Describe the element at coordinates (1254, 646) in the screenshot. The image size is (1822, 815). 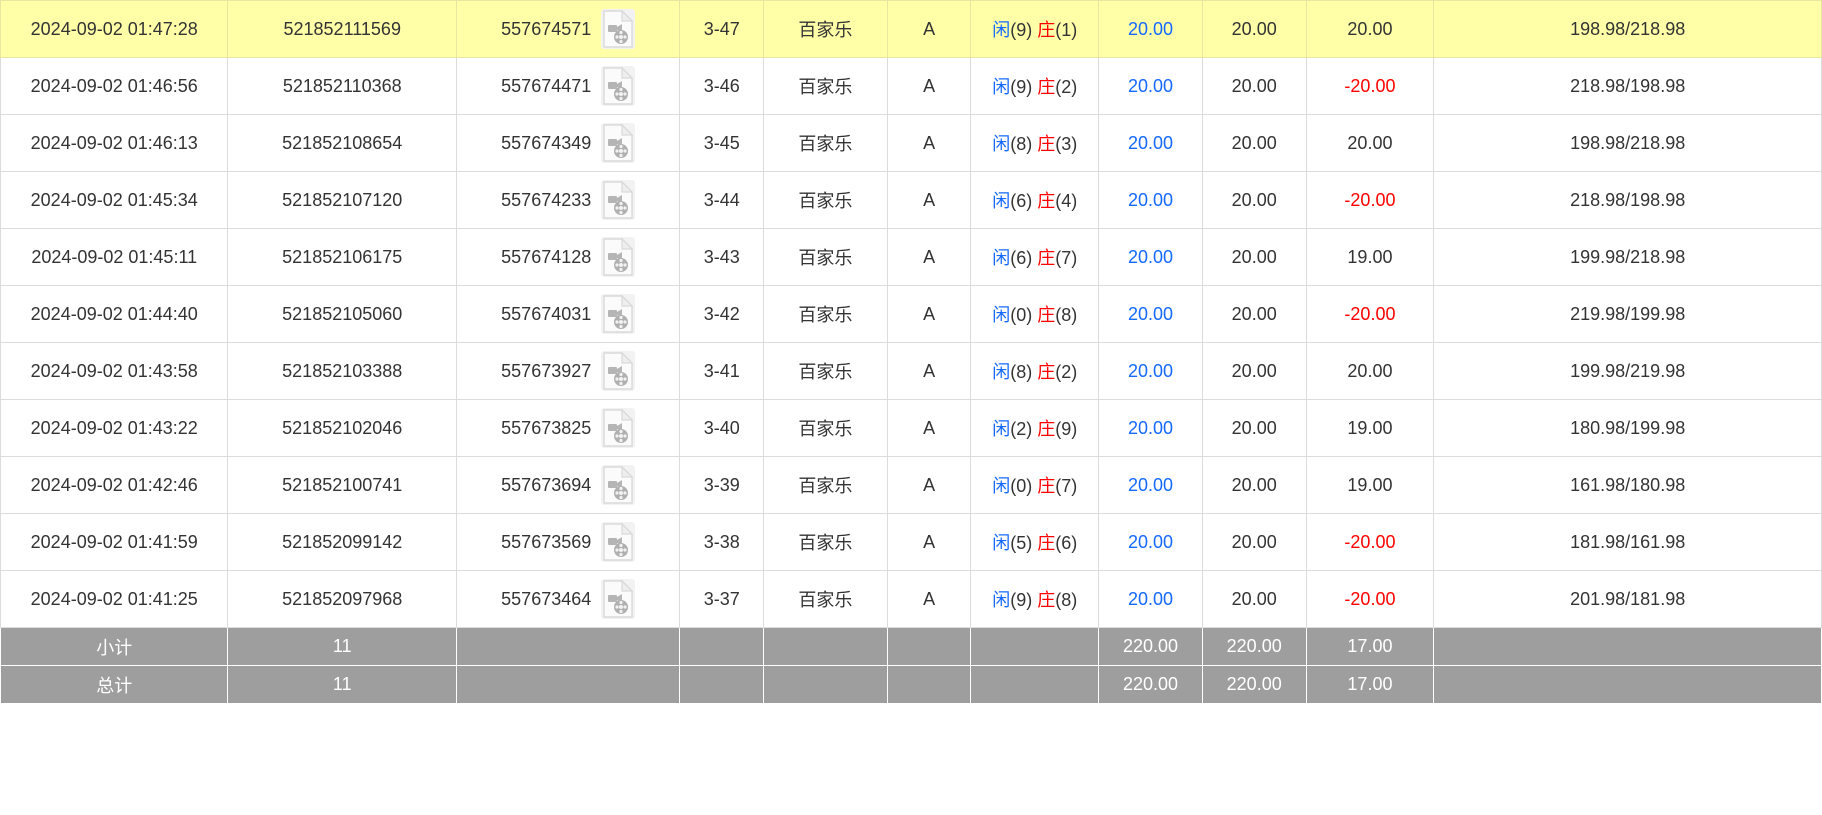
I see `summary-valid: 220.00` at that location.